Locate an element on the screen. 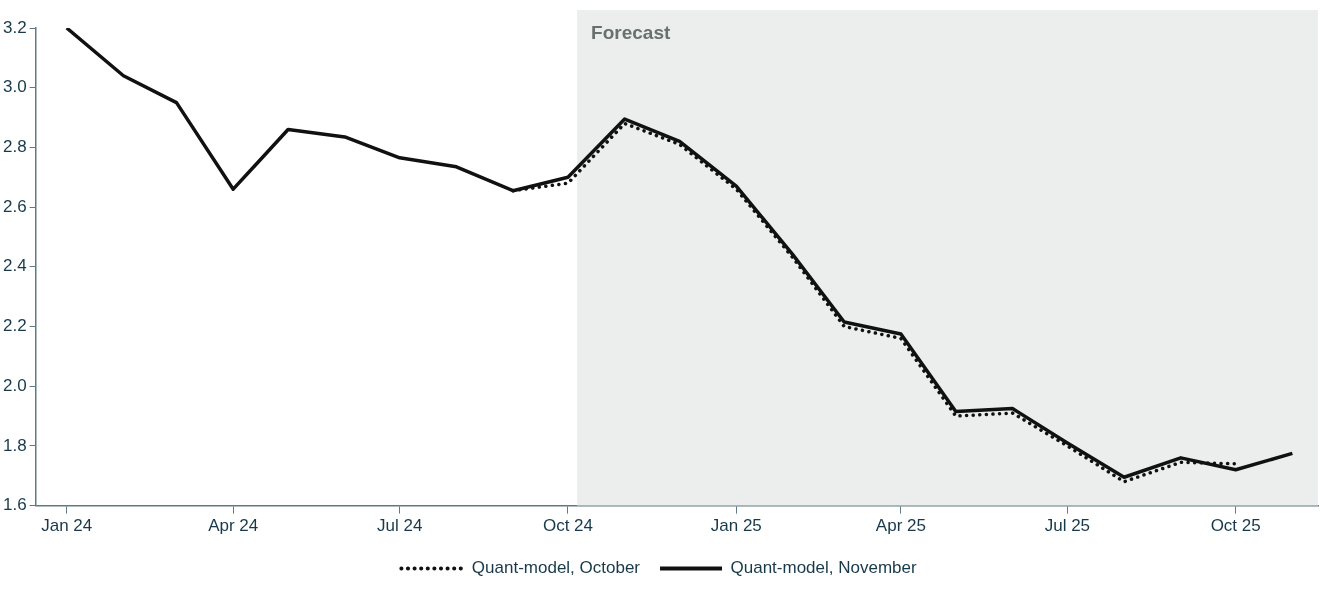 The image size is (1320, 593). y-tick-label: 3.0 is located at coordinates (14, 87).